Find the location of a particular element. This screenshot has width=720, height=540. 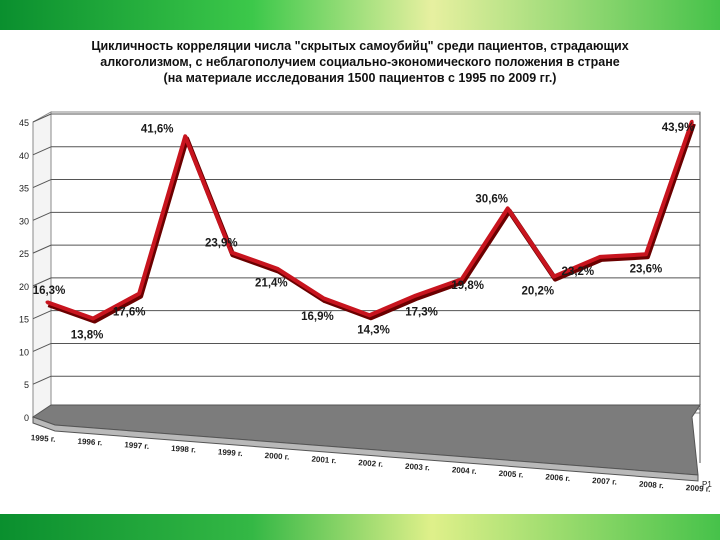

data-label: 17,6% is located at coordinates (129, 313).